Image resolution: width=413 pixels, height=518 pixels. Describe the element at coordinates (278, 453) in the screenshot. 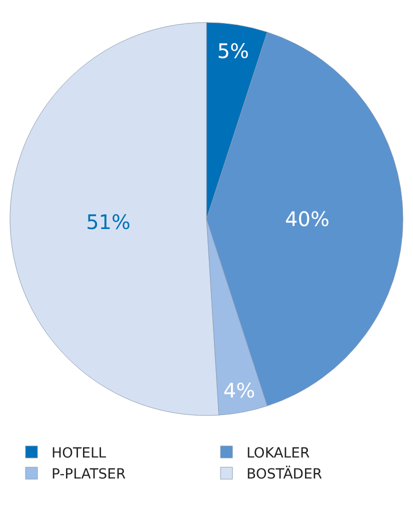

I see `legend-label: LOKALER` at that location.